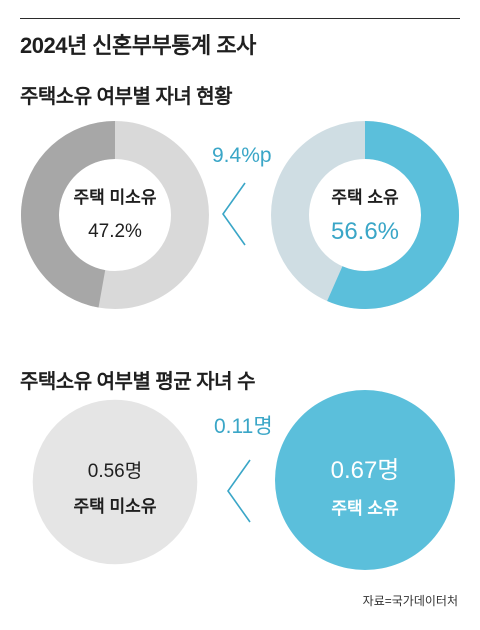  I want to click on diff-label-2: 0.11명, so click(243, 426).